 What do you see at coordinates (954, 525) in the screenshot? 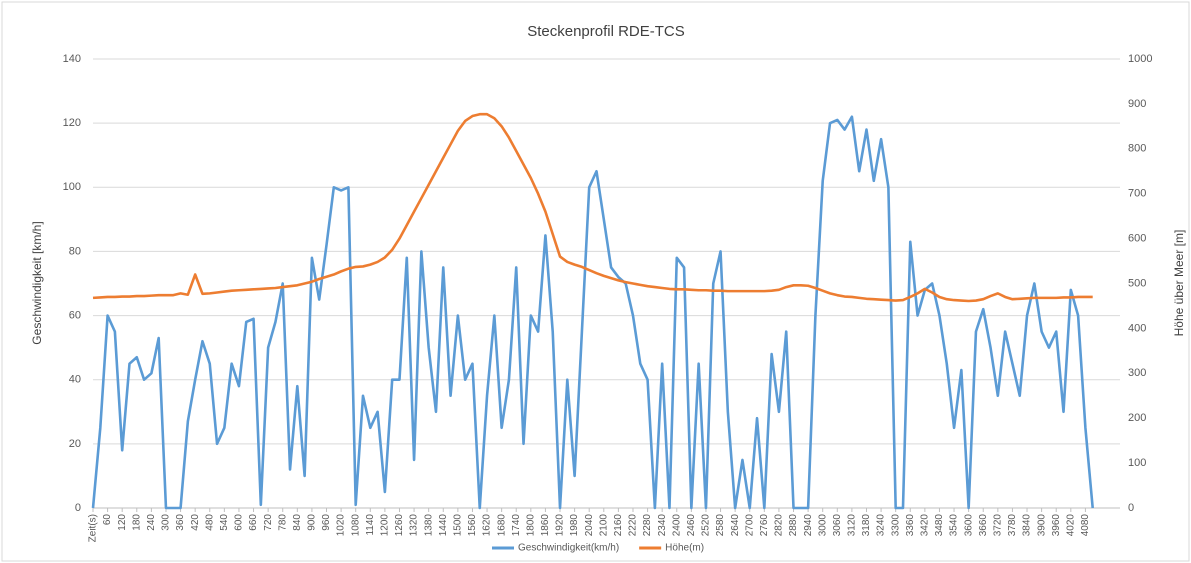
I see `x-tick-label: 3540` at bounding box center [954, 525].